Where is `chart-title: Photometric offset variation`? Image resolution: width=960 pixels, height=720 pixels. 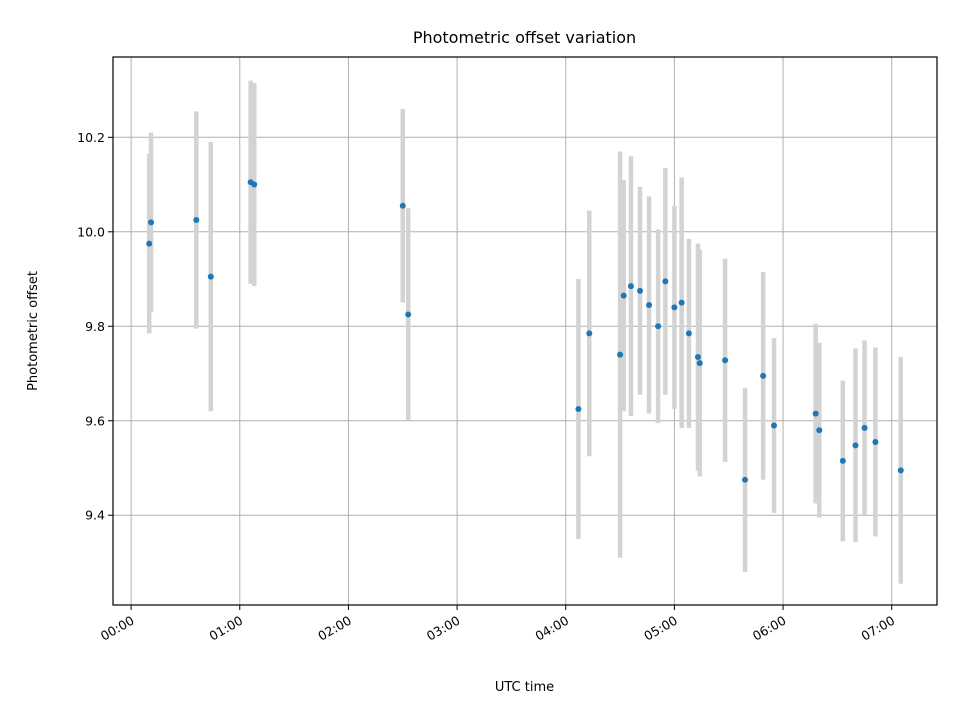
chart-title: Photometric offset variation is located at coordinates (524, 37).